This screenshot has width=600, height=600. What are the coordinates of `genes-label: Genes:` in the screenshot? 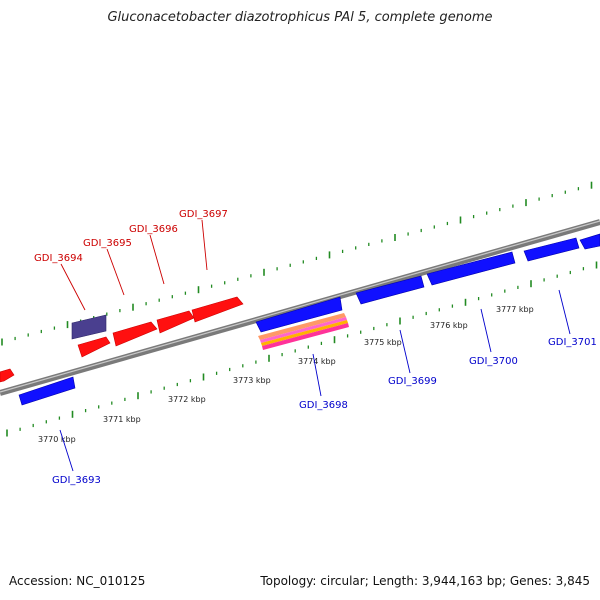 It's located at (530, 581).